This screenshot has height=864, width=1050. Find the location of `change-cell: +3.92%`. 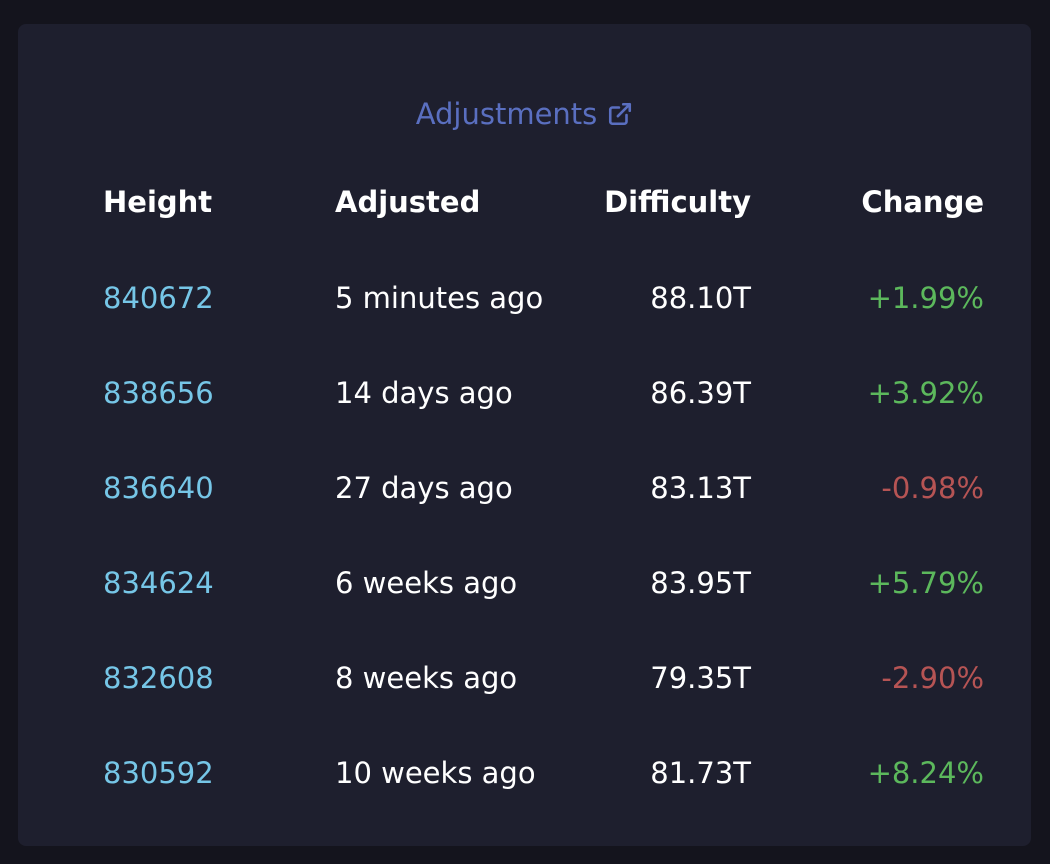

change-cell: +3.92% is located at coordinates (925, 392).